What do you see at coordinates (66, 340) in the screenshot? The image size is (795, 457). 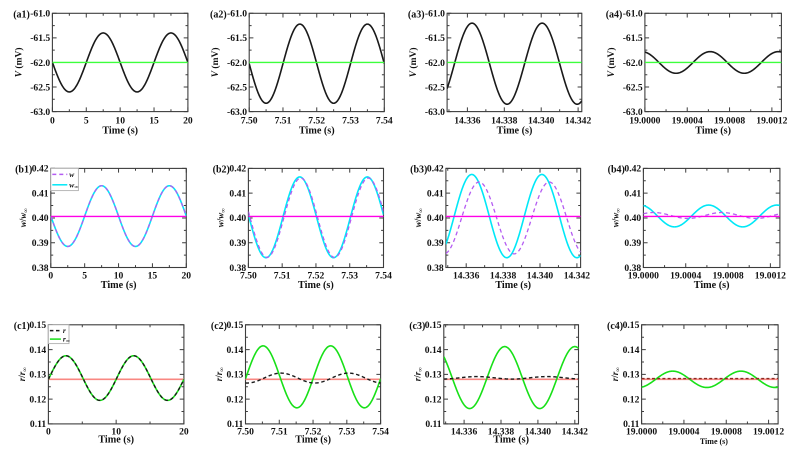 I see `svg-text: r∞` at bounding box center [66, 340].